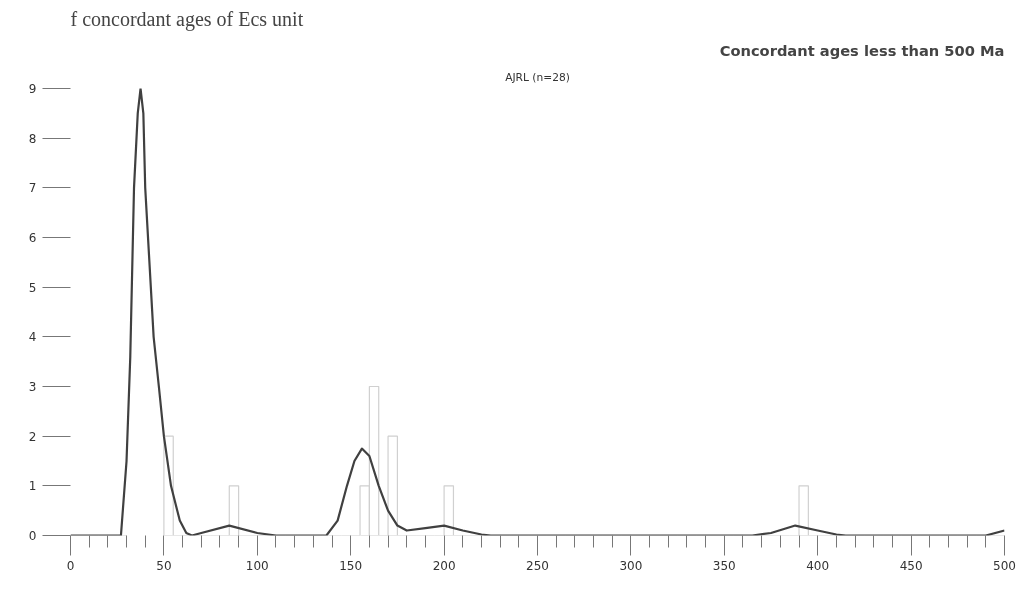 This screenshot has width=1034, height=595. What do you see at coordinates (818, 565) in the screenshot?
I see `x-tick-label: 400` at bounding box center [818, 565].